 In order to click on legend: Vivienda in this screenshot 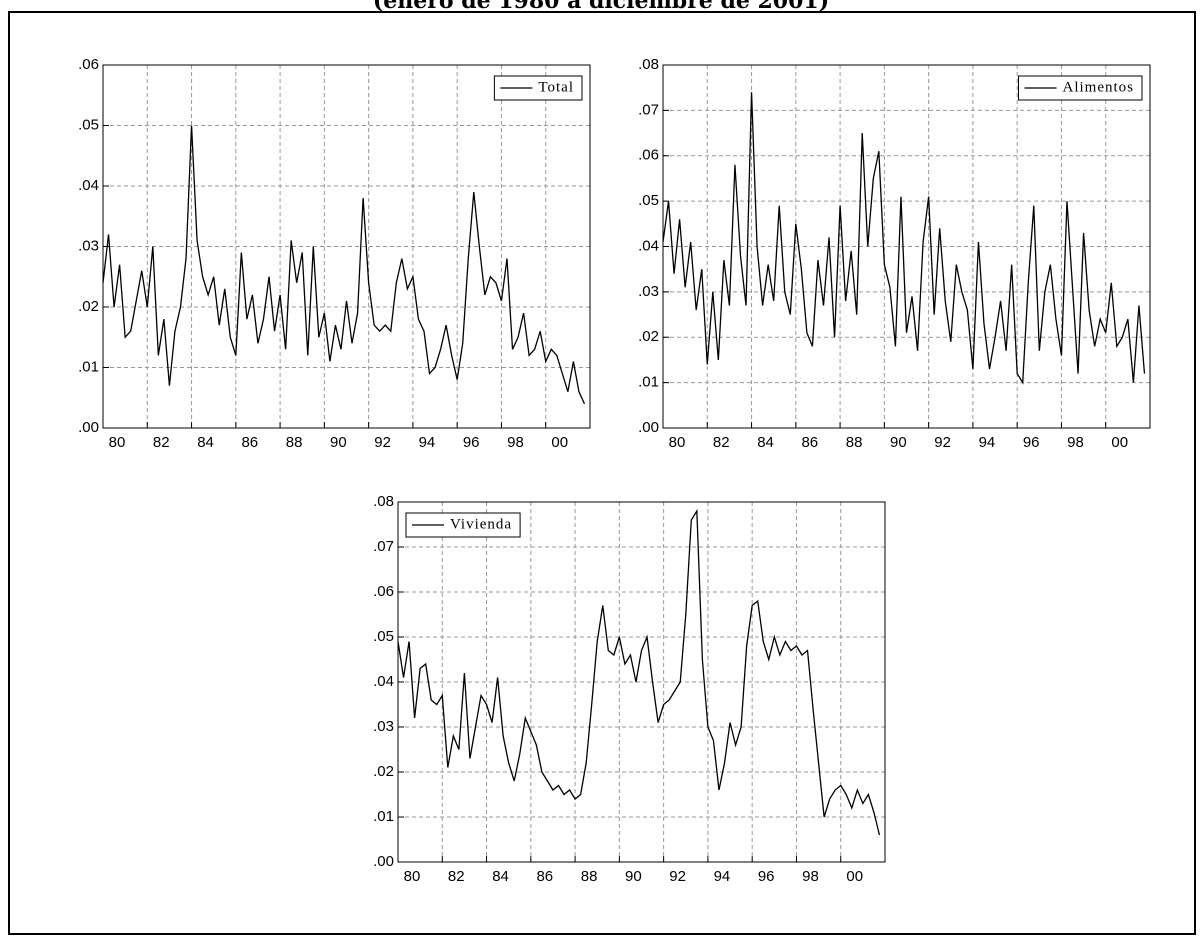, I will do `click(463, 525)`.